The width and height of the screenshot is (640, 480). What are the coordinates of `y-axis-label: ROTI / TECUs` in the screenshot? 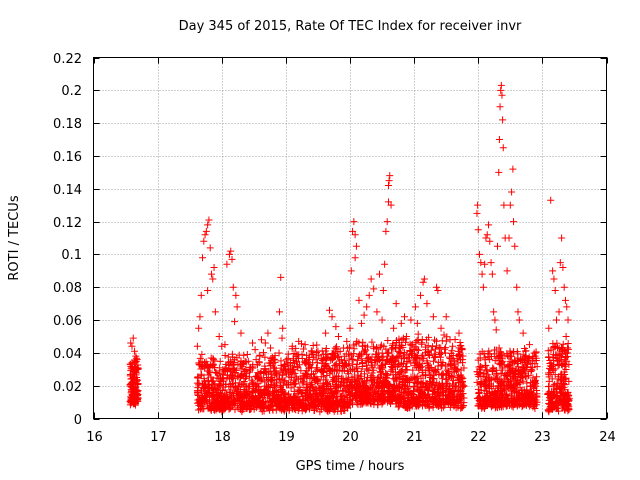 It's located at (14, 237).